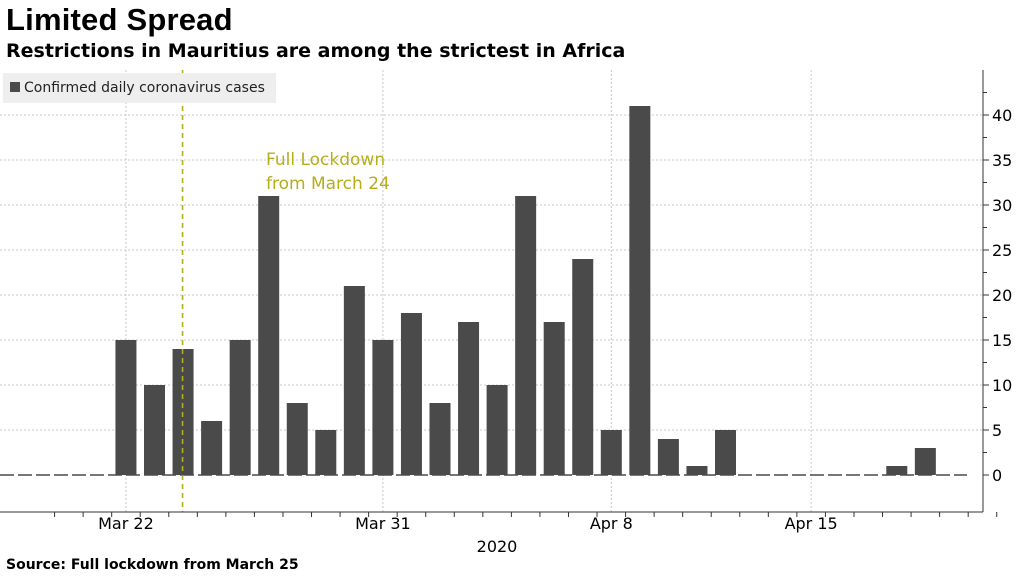 The height and width of the screenshot is (576, 1024). What do you see at coordinates (1002, 160) in the screenshot?
I see `y-tick-label: 35` at bounding box center [1002, 160].